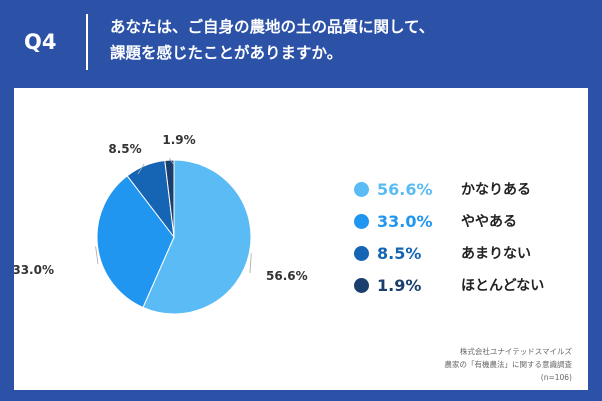 The width and height of the screenshot is (602, 401). What do you see at coordinates (124, 149) in the screenshot?
I see `slice-value-label: 8.5%` at bounding box center [124, 149].